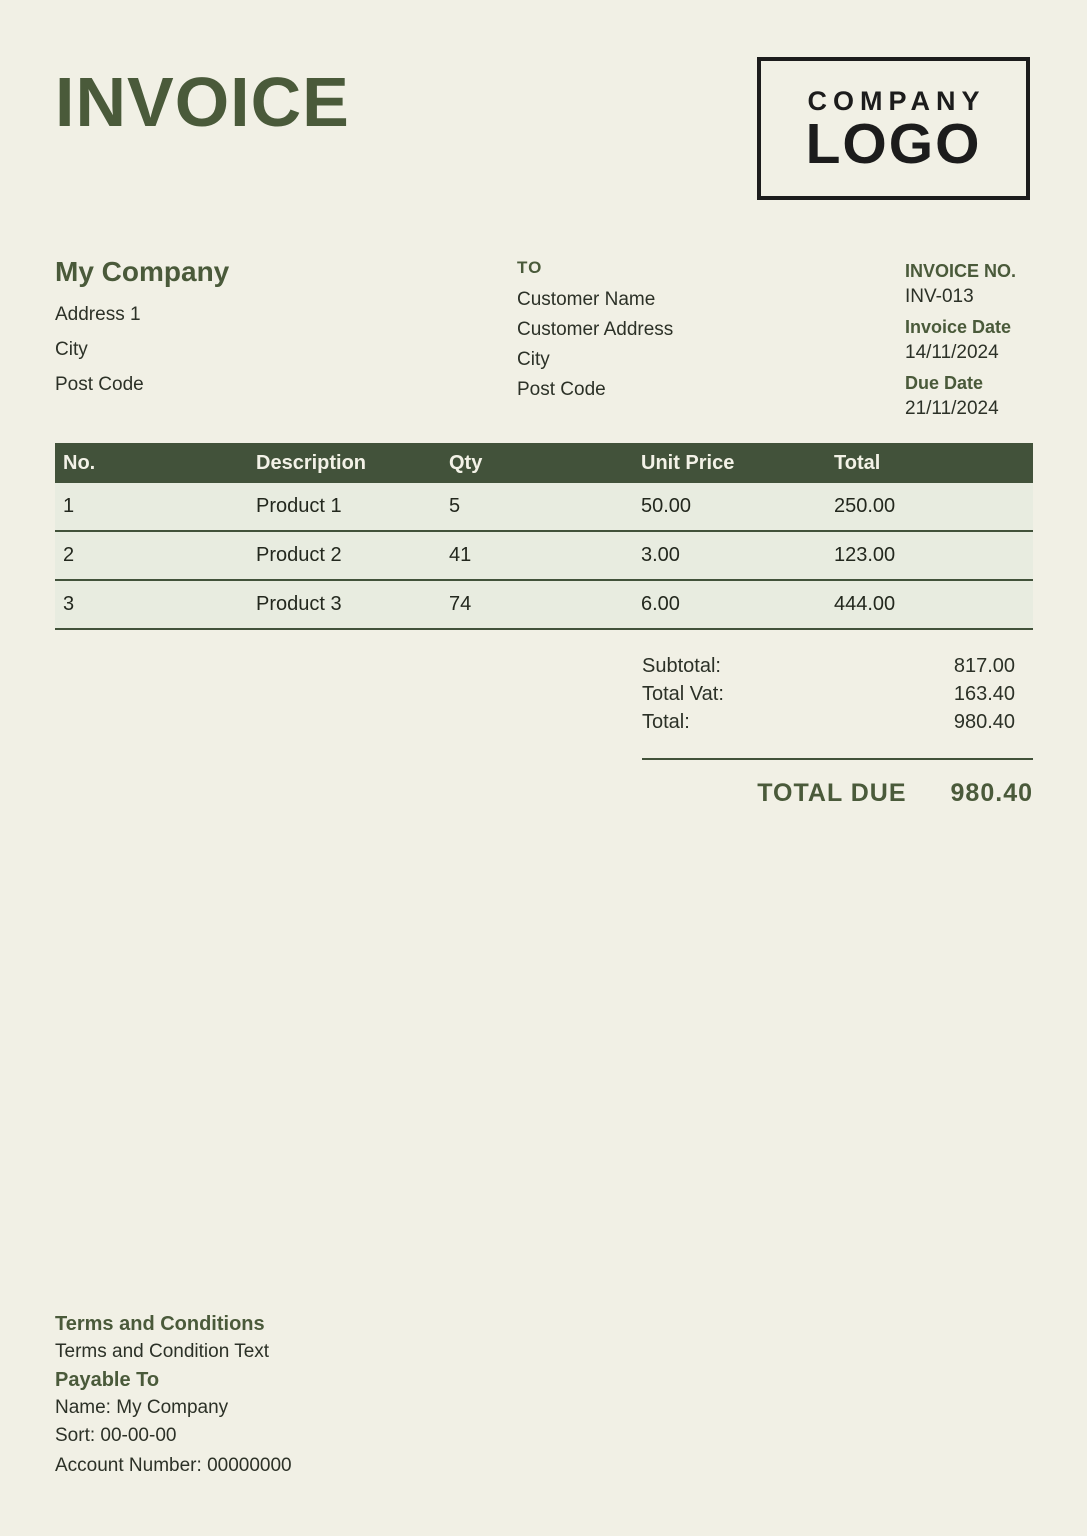  Describe the element at coordinates (681, 666) in the screenshot. I see `subtotal-label: Subtotal:` at that location.